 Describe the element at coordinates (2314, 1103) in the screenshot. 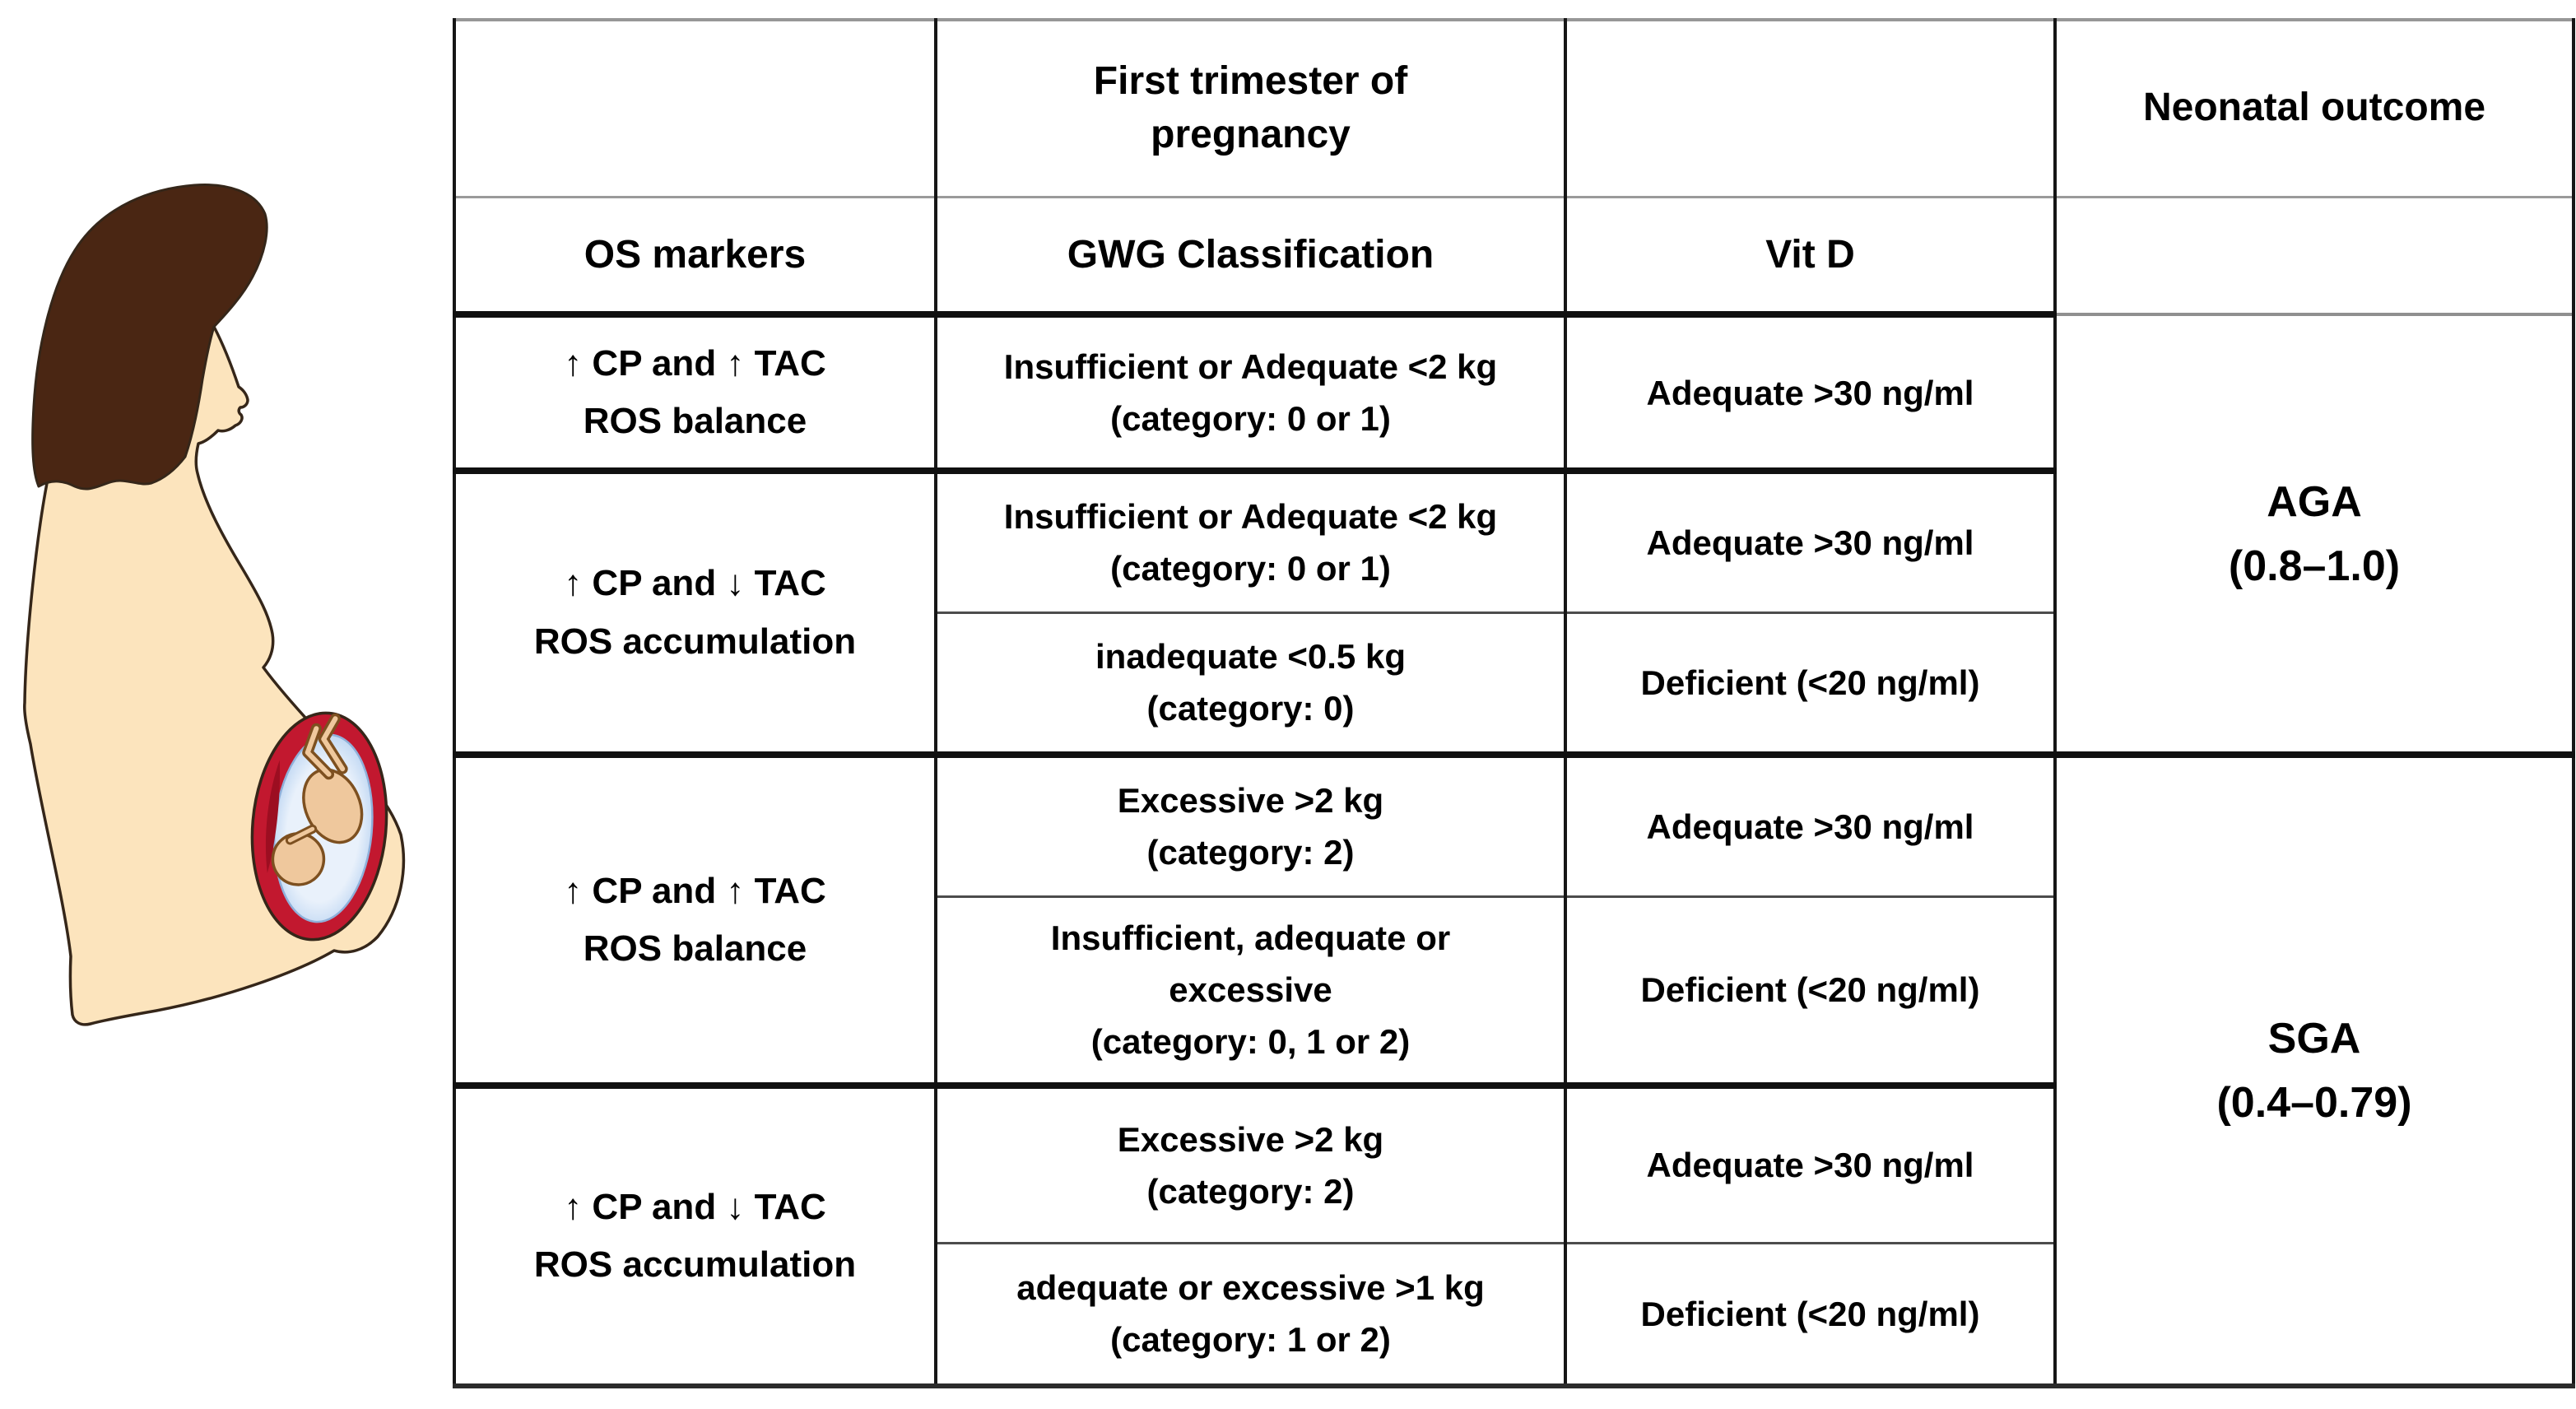

I see `outcome-range: (0.4–0.79)` at that location.